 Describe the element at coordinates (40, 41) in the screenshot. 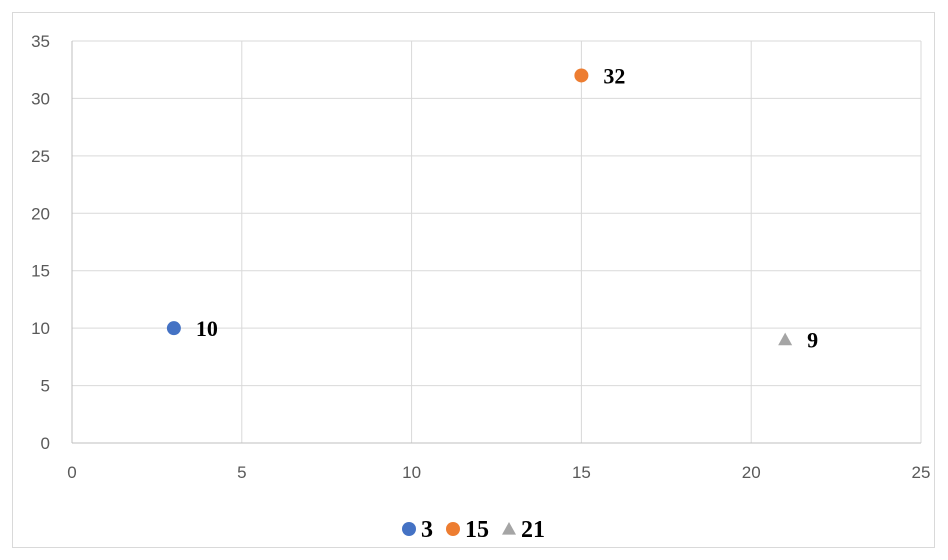

I see `y-tick-label: 35` at that location.